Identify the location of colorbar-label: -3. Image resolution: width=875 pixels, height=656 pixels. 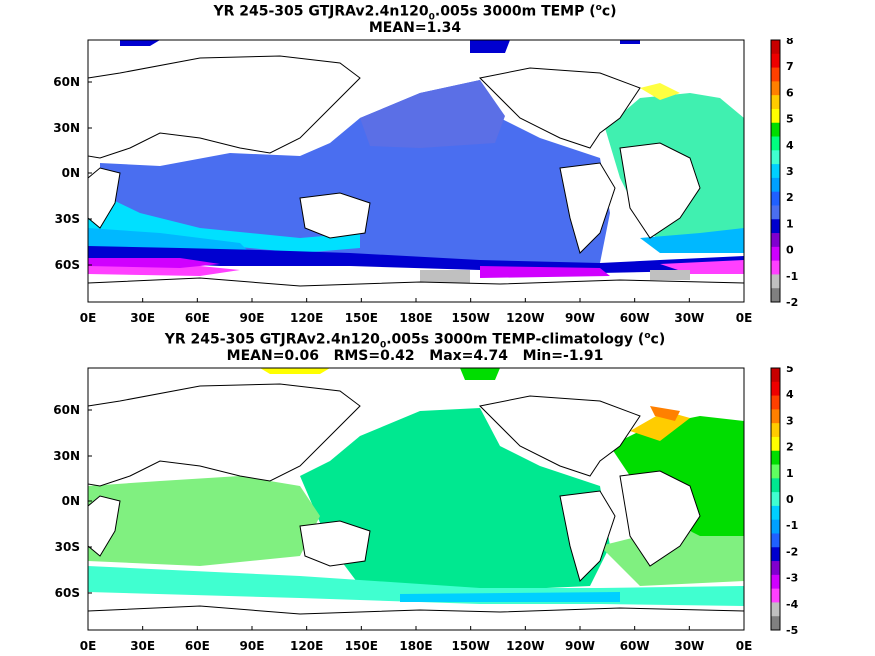
(792, 578).